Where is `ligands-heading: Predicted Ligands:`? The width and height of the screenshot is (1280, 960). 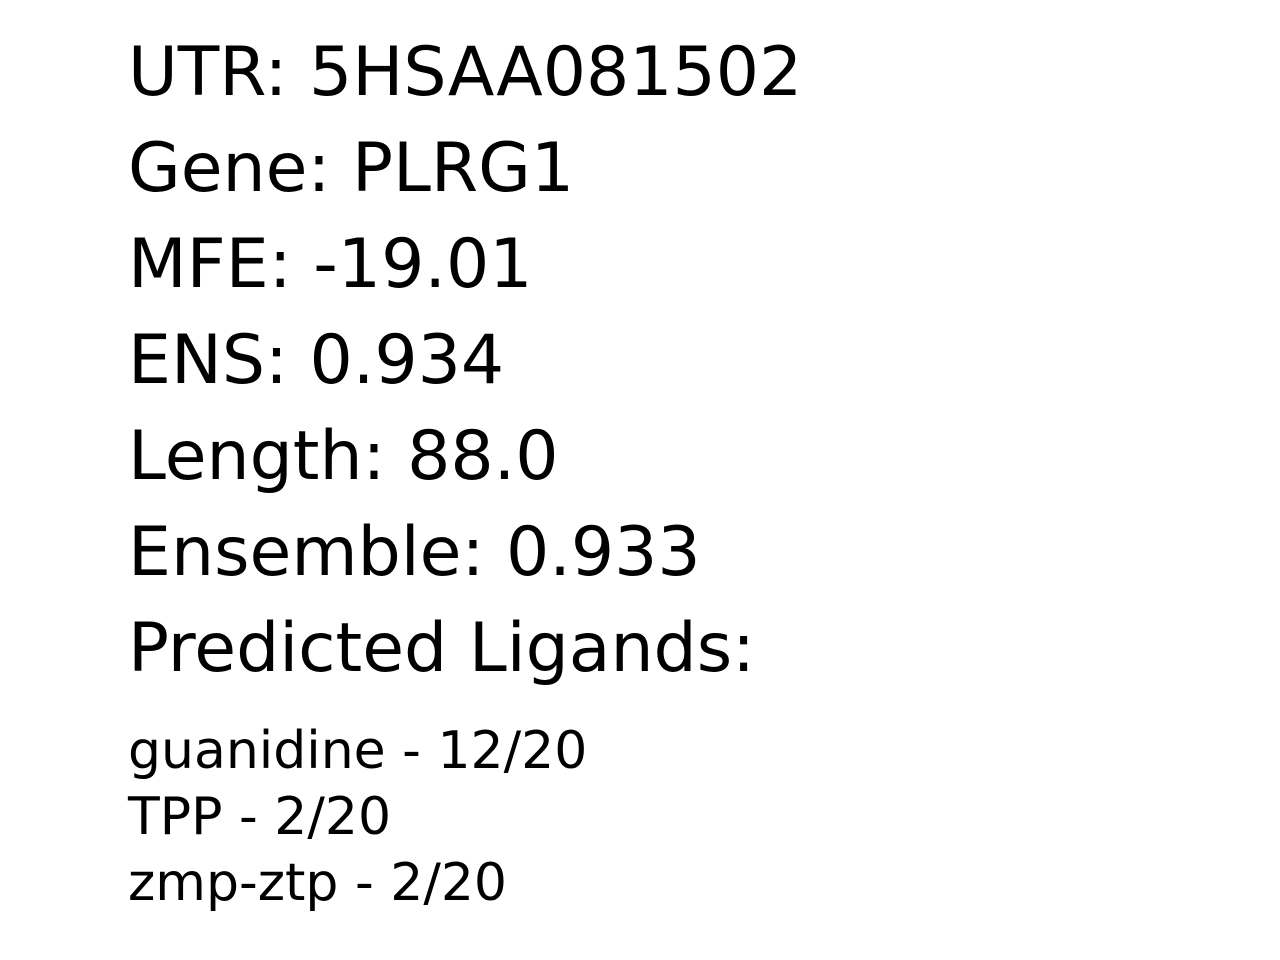
ligands-heading: Predicted Ligands: is located at coordinates (442, 648).